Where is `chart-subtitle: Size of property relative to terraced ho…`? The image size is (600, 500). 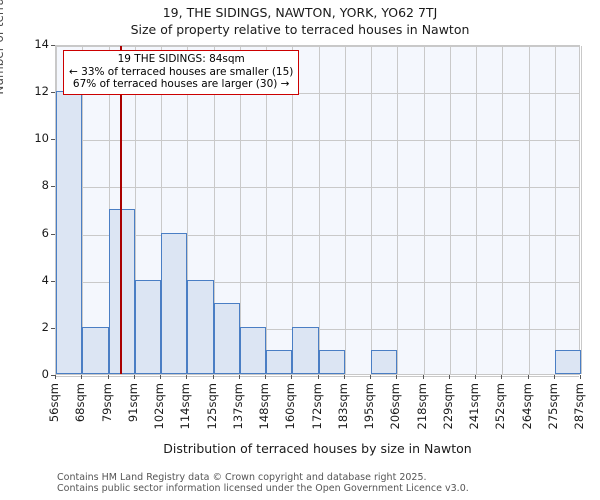
chart-subtitle: Size of property relative to terraced ho… is located at coordinates (300, 29).